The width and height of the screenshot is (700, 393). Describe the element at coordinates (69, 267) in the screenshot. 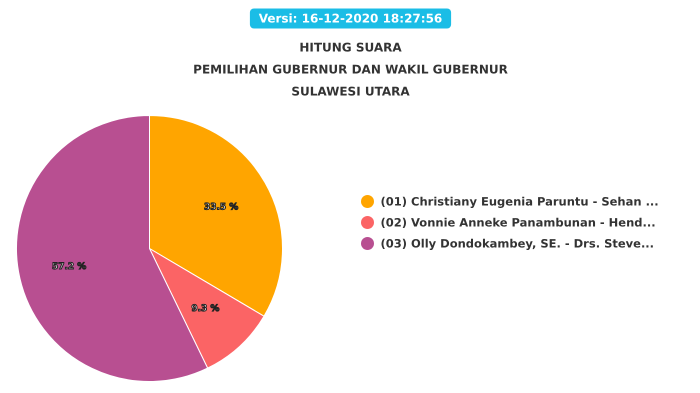

I see `data-label: 57.2 %` at that location.